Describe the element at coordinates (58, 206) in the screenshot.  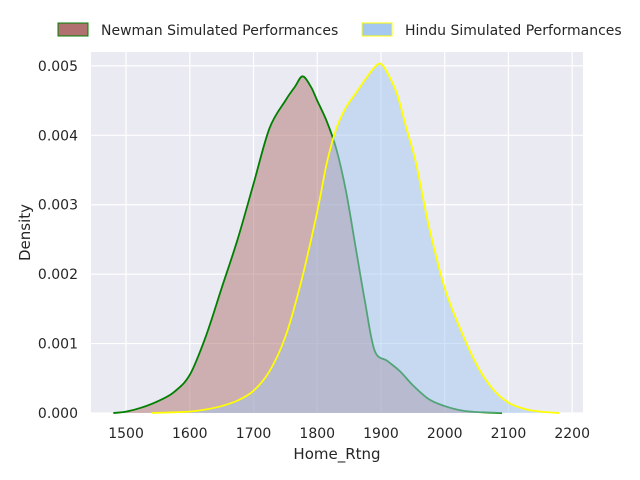
I see `y-tick-label: 0.003` at that location.